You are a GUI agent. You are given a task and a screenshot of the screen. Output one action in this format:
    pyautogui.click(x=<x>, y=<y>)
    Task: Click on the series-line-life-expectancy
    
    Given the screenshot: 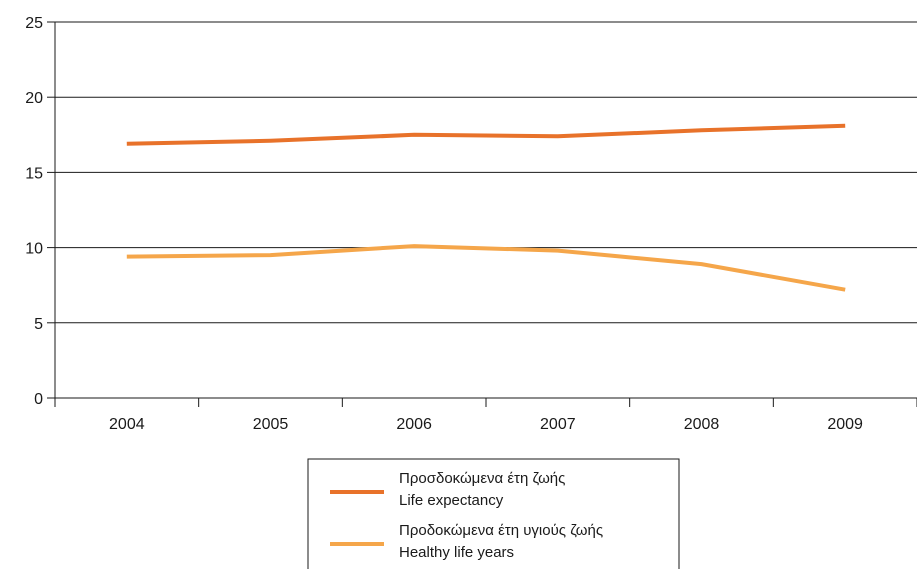 What is the action you would take?
    pyautogui.click(x=486, y=134)
    